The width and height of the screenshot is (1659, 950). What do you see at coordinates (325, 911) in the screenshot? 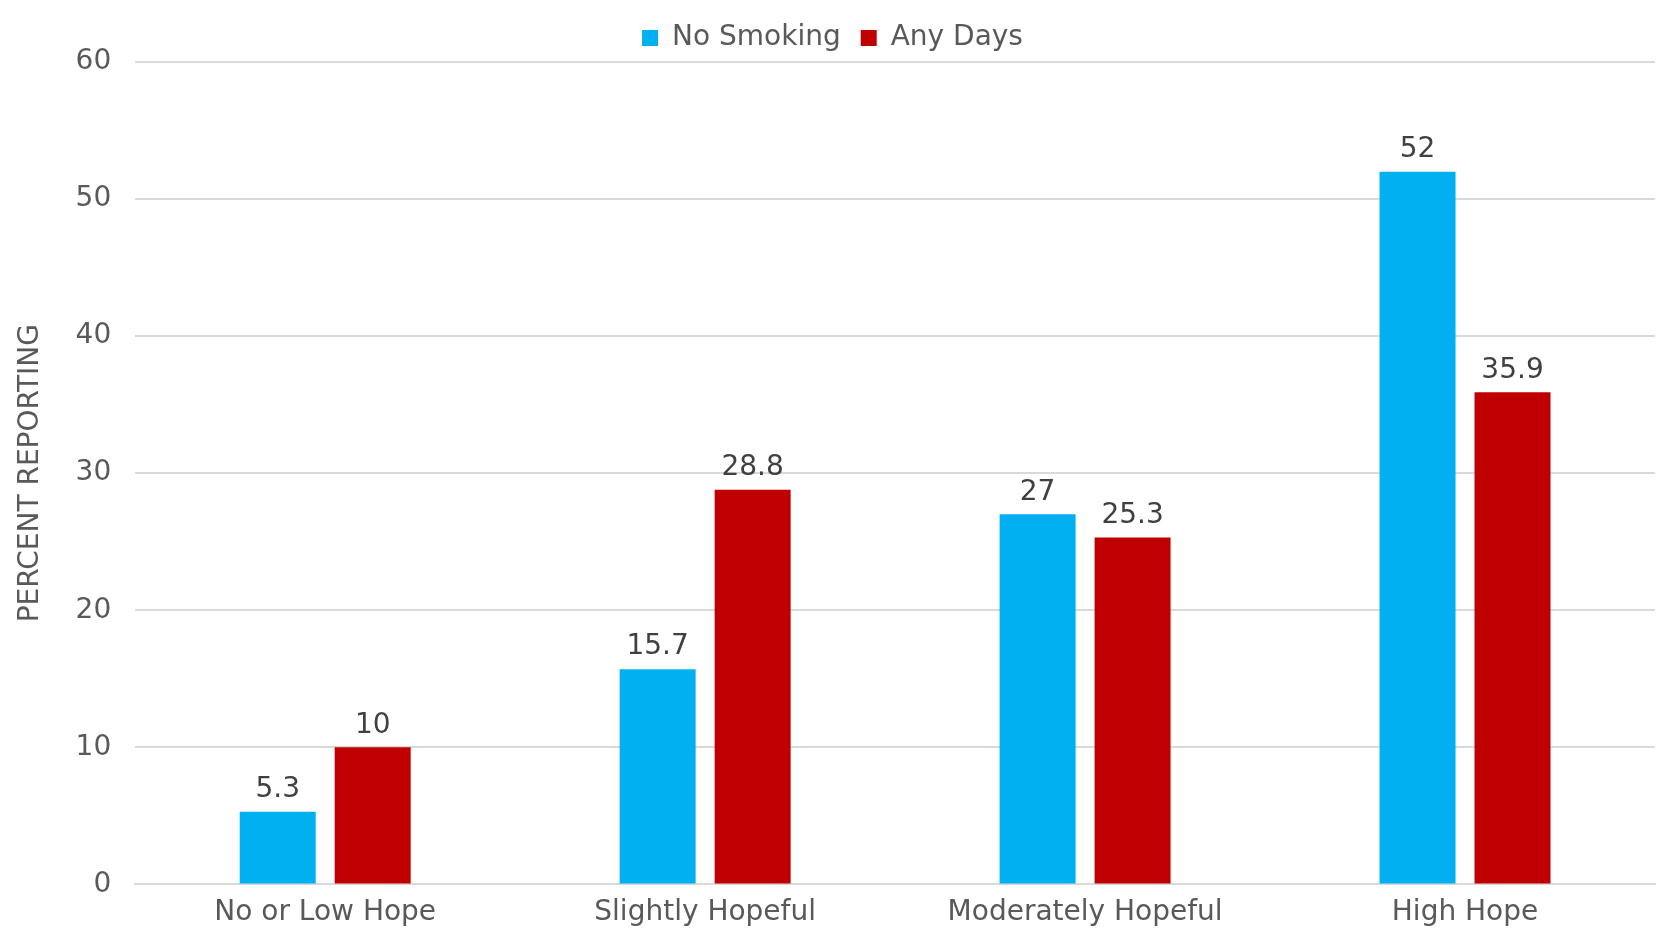
I see `x-tick-label: No or Low Hope` at bounding box center [325, 911].